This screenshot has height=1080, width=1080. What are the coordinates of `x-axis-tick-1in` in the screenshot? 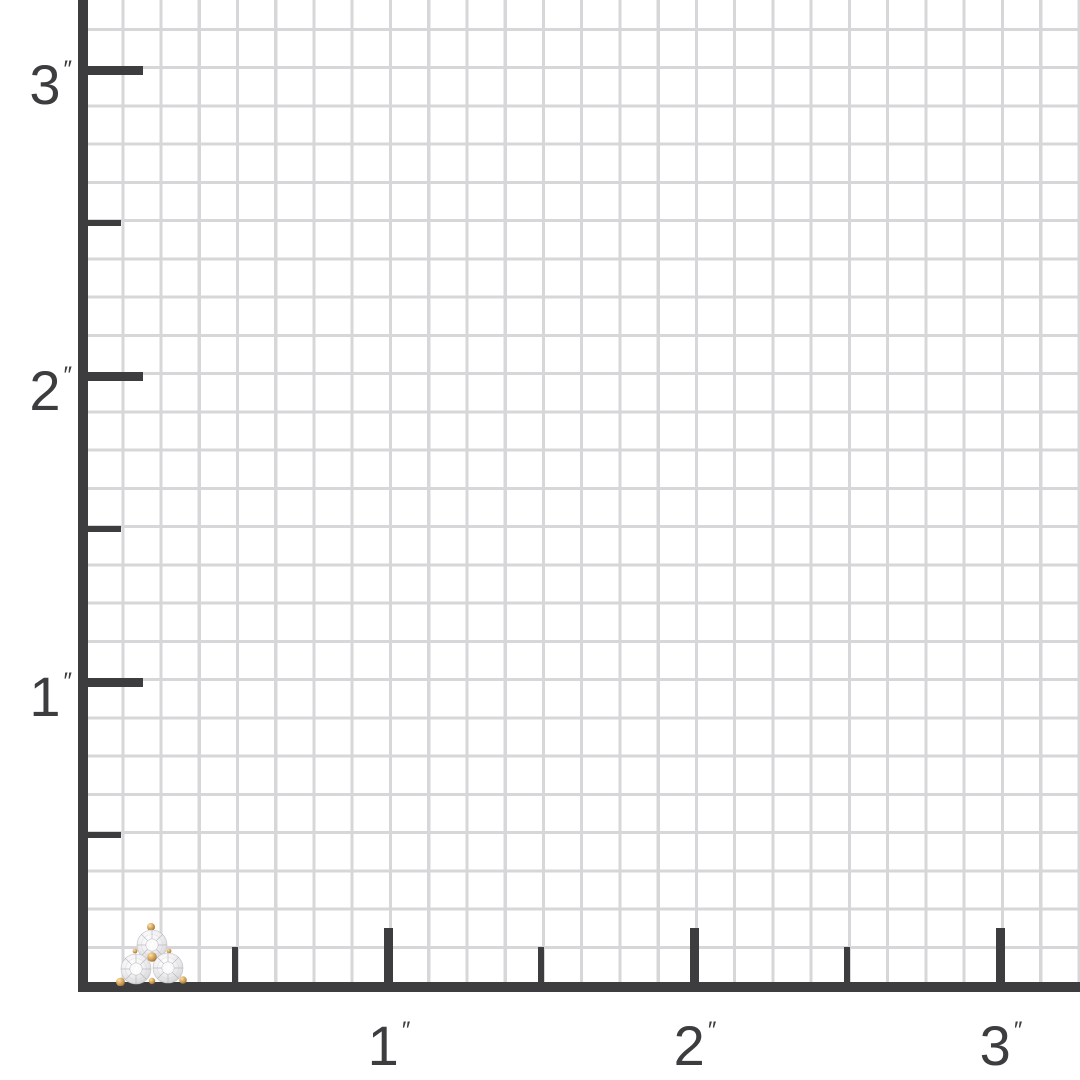 It's located at (388, 955).